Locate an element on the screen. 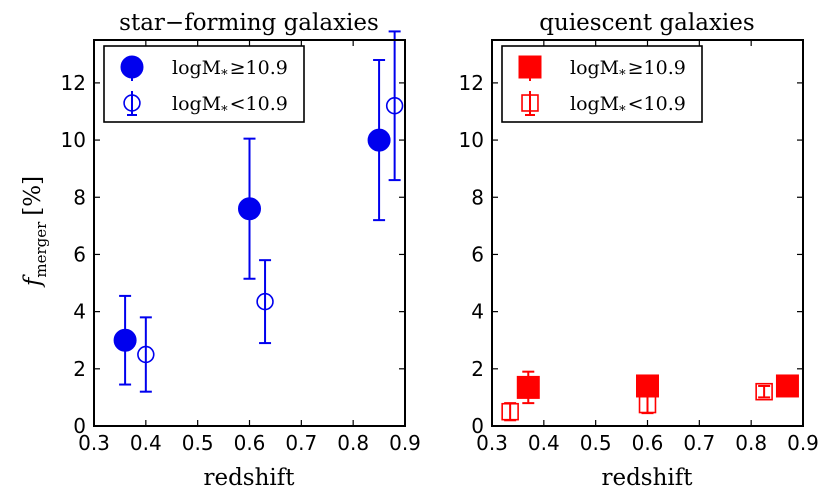 The height and width of the screenshot is (498, 830). x-axis-label-star-forming: redshift is located at coordinates (249, 478).